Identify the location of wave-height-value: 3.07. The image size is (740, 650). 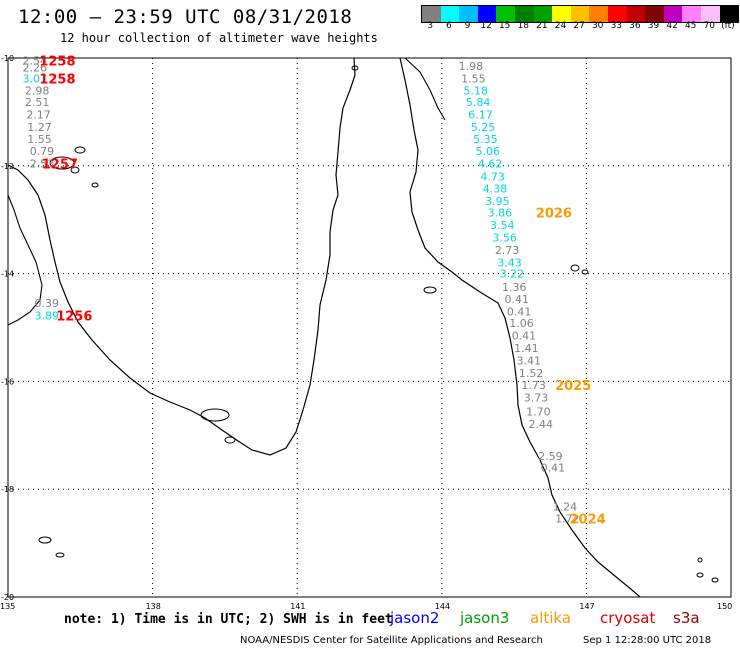
(34, 78).